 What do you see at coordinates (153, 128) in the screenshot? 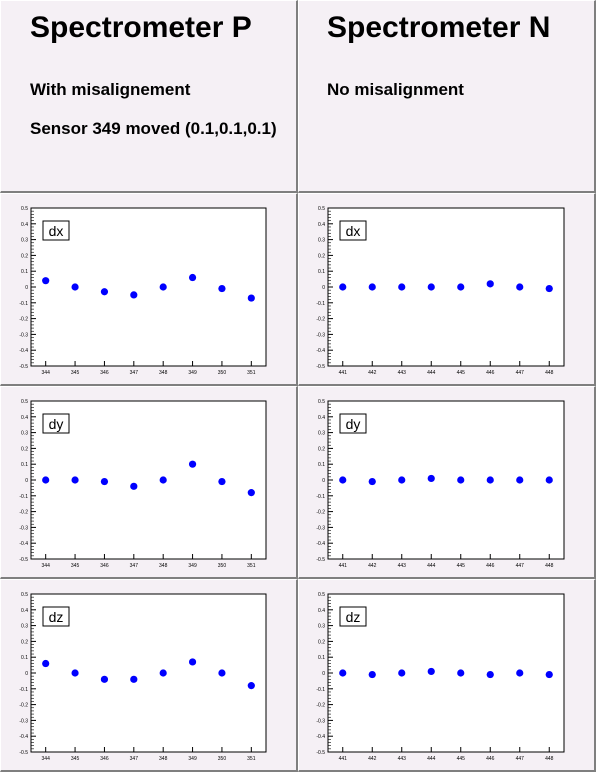
I see `subtitle-left-line2: Sensor 349 moved (0.1,0.1,0.1)` at bounding box center [153, 128].